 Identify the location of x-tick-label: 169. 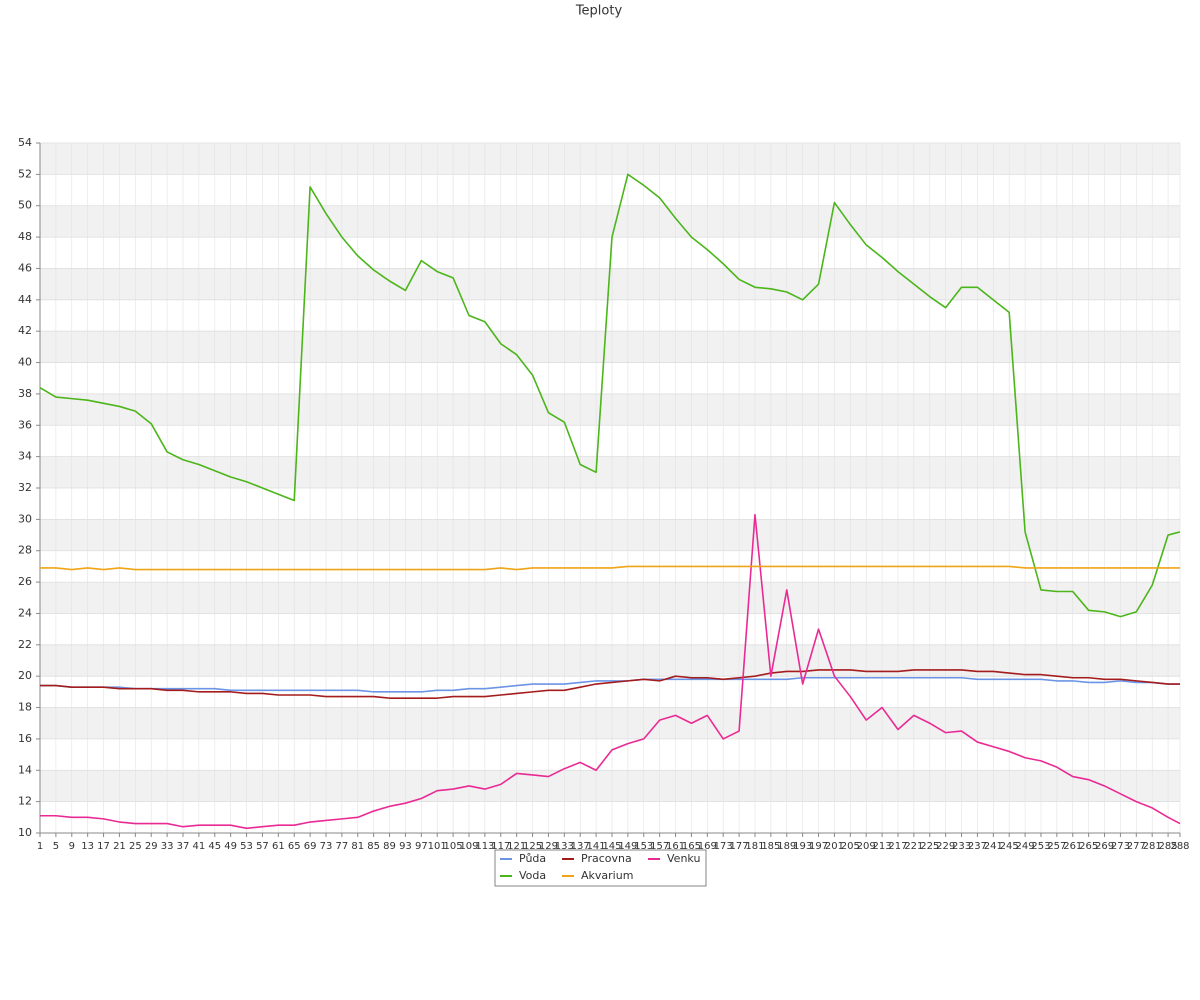
(707, 846).